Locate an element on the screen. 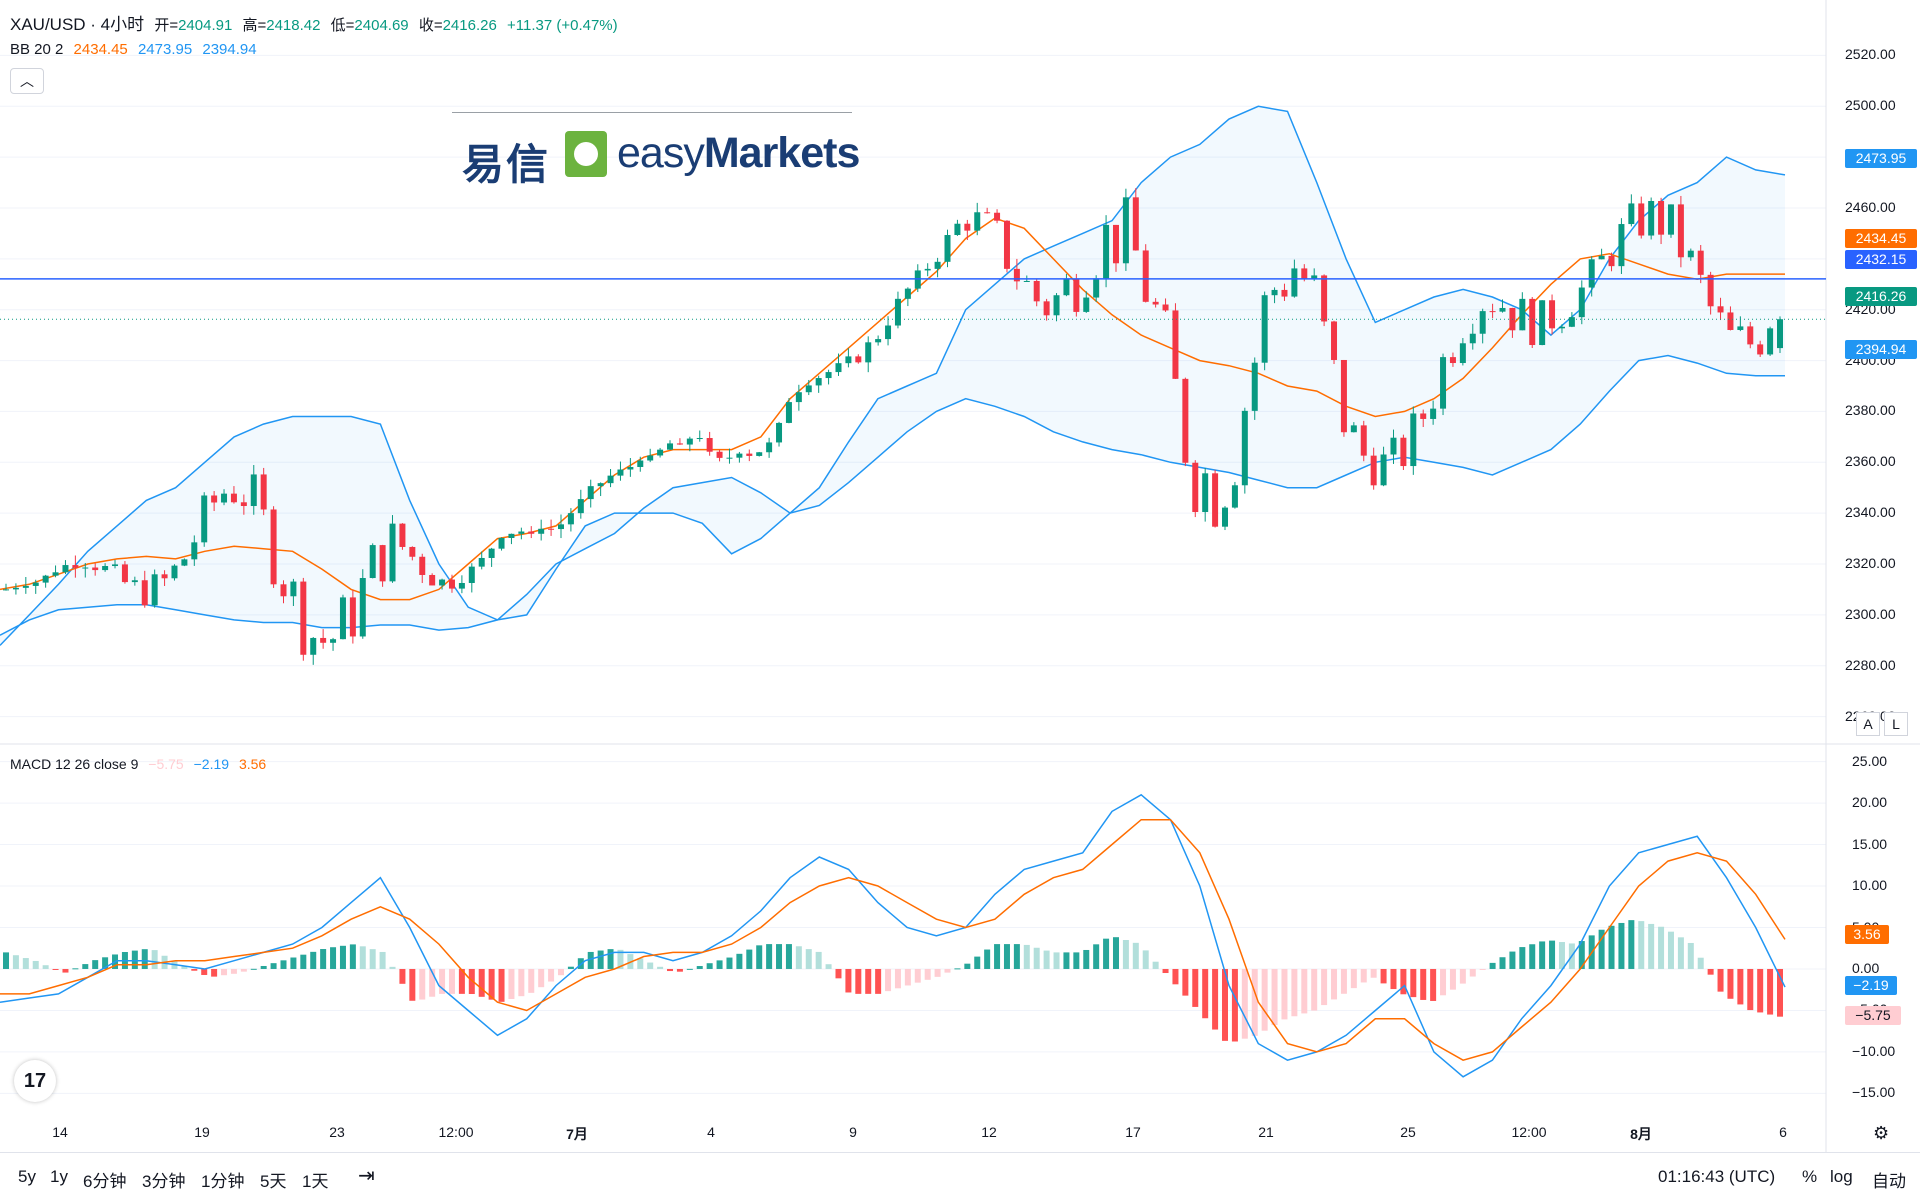  chevron-up-icon: ︿ is located at coordinates (27, 81).